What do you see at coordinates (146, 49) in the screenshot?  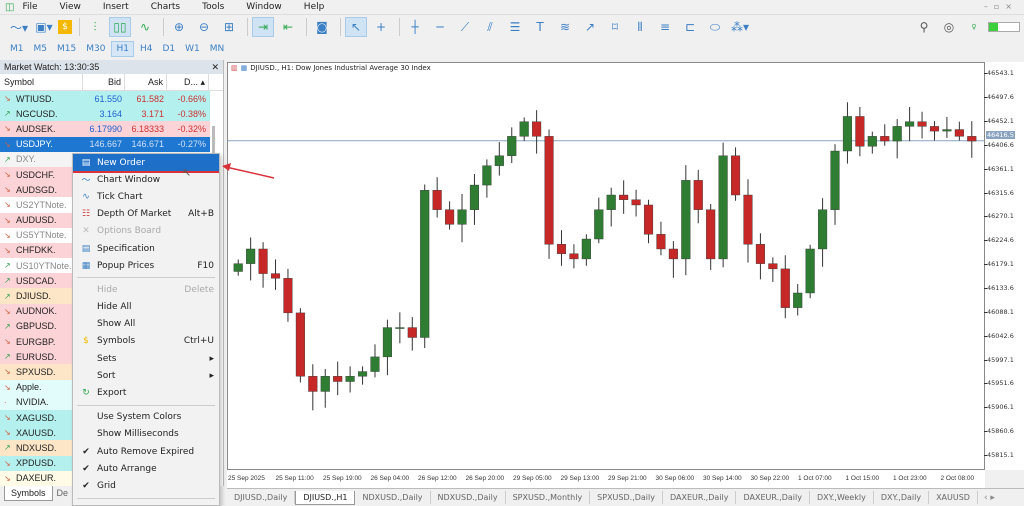 I see `timeframe-h4: H4` at bounding box center [146, 49].